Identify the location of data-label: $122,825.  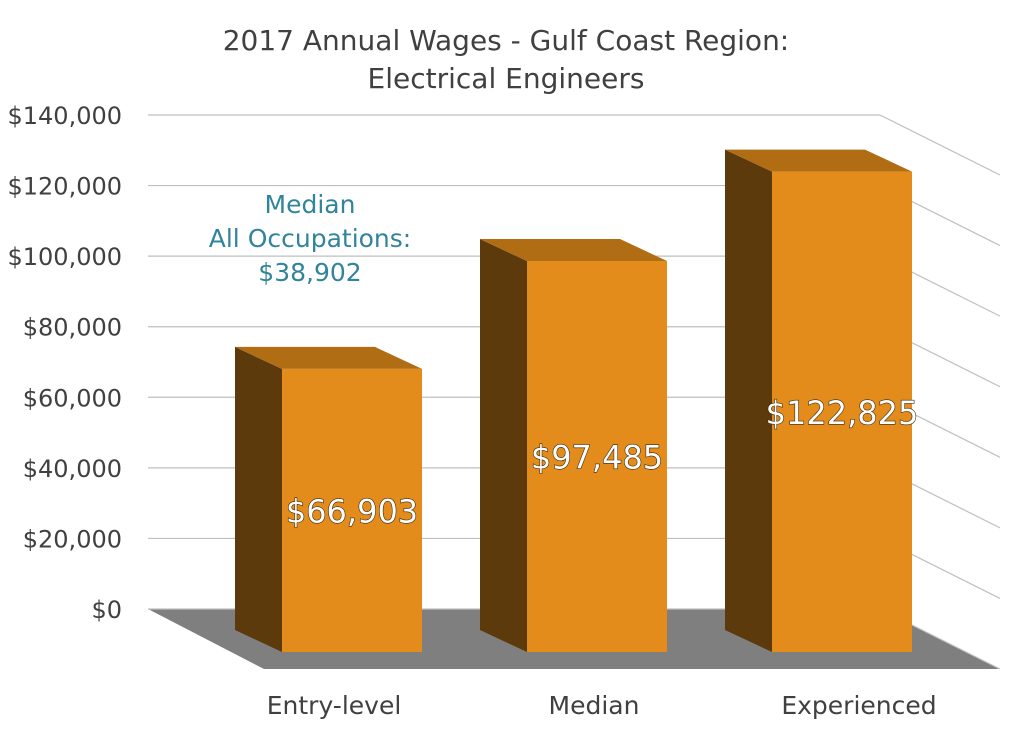
(842, 413).